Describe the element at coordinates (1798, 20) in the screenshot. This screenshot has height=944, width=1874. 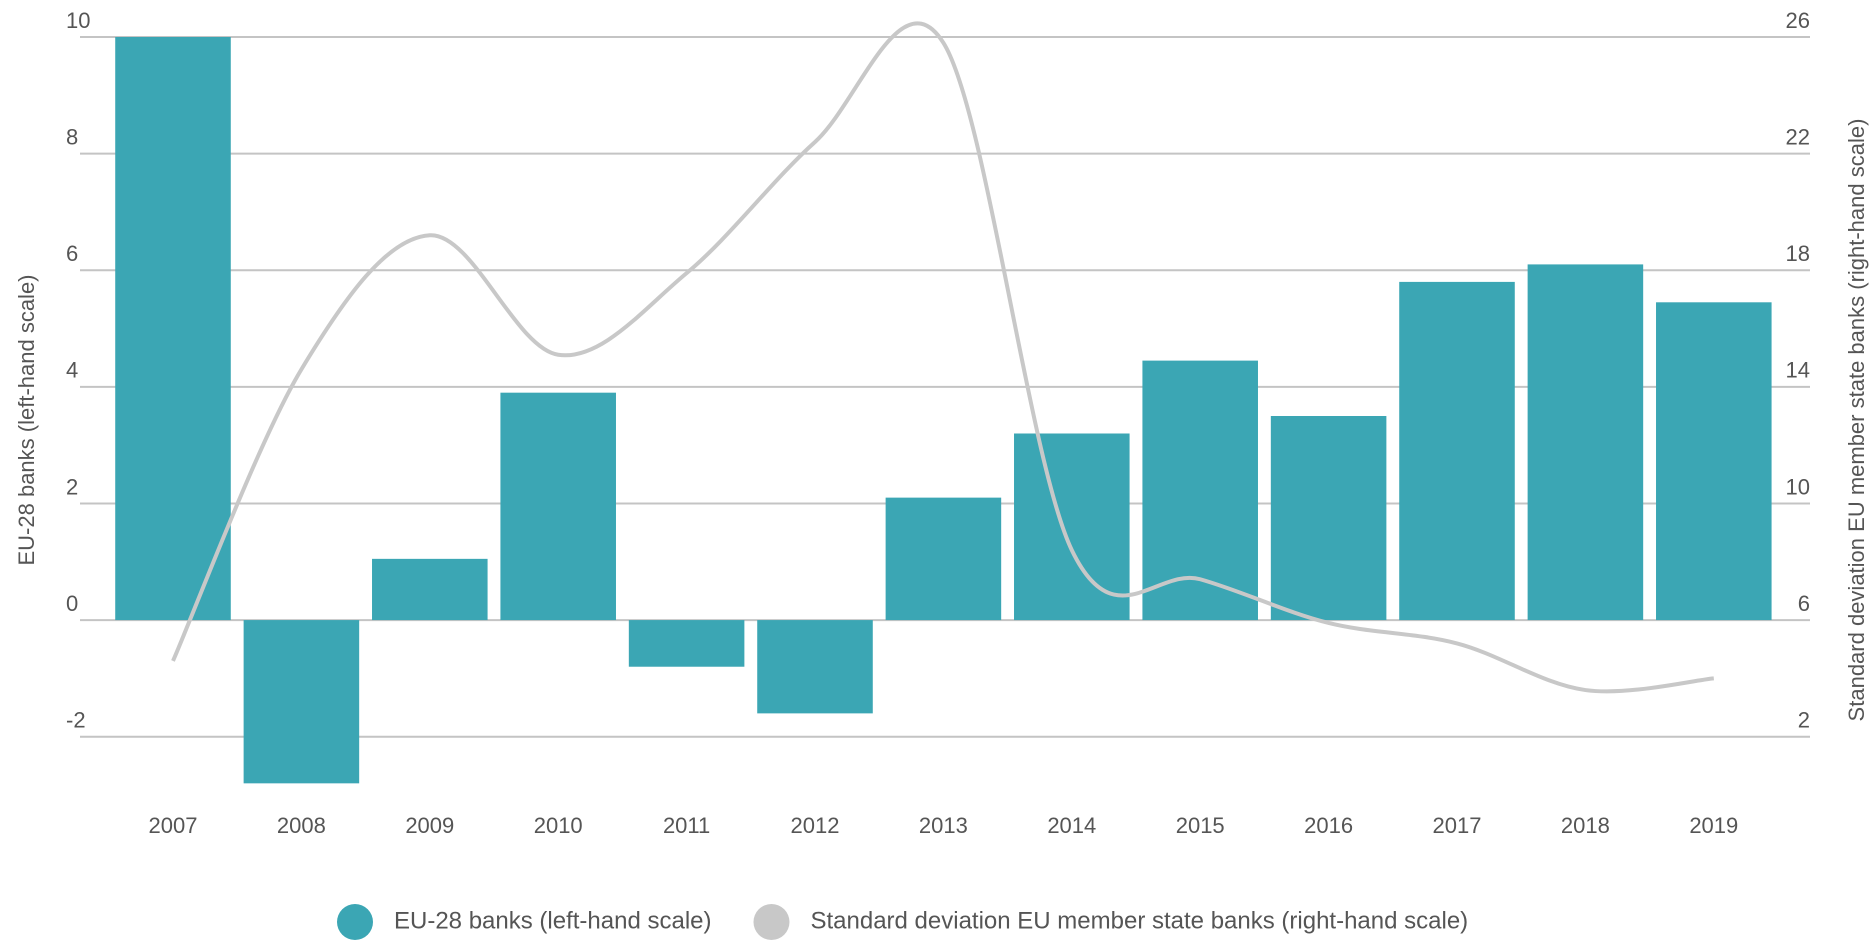
I see `y2-tick-label: 26` at that location.